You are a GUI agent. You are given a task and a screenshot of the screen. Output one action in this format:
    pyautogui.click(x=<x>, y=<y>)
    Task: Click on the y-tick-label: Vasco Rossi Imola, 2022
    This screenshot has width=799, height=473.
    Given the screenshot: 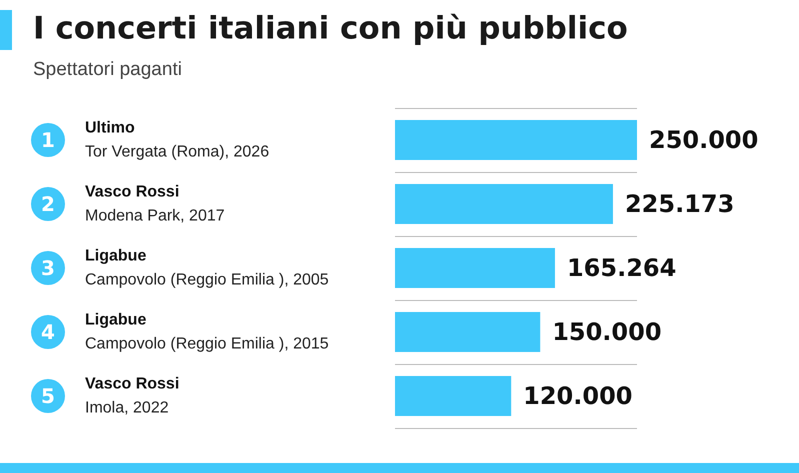 What is the action you would take?
    pyautogui.click(x=132, y=396)
    